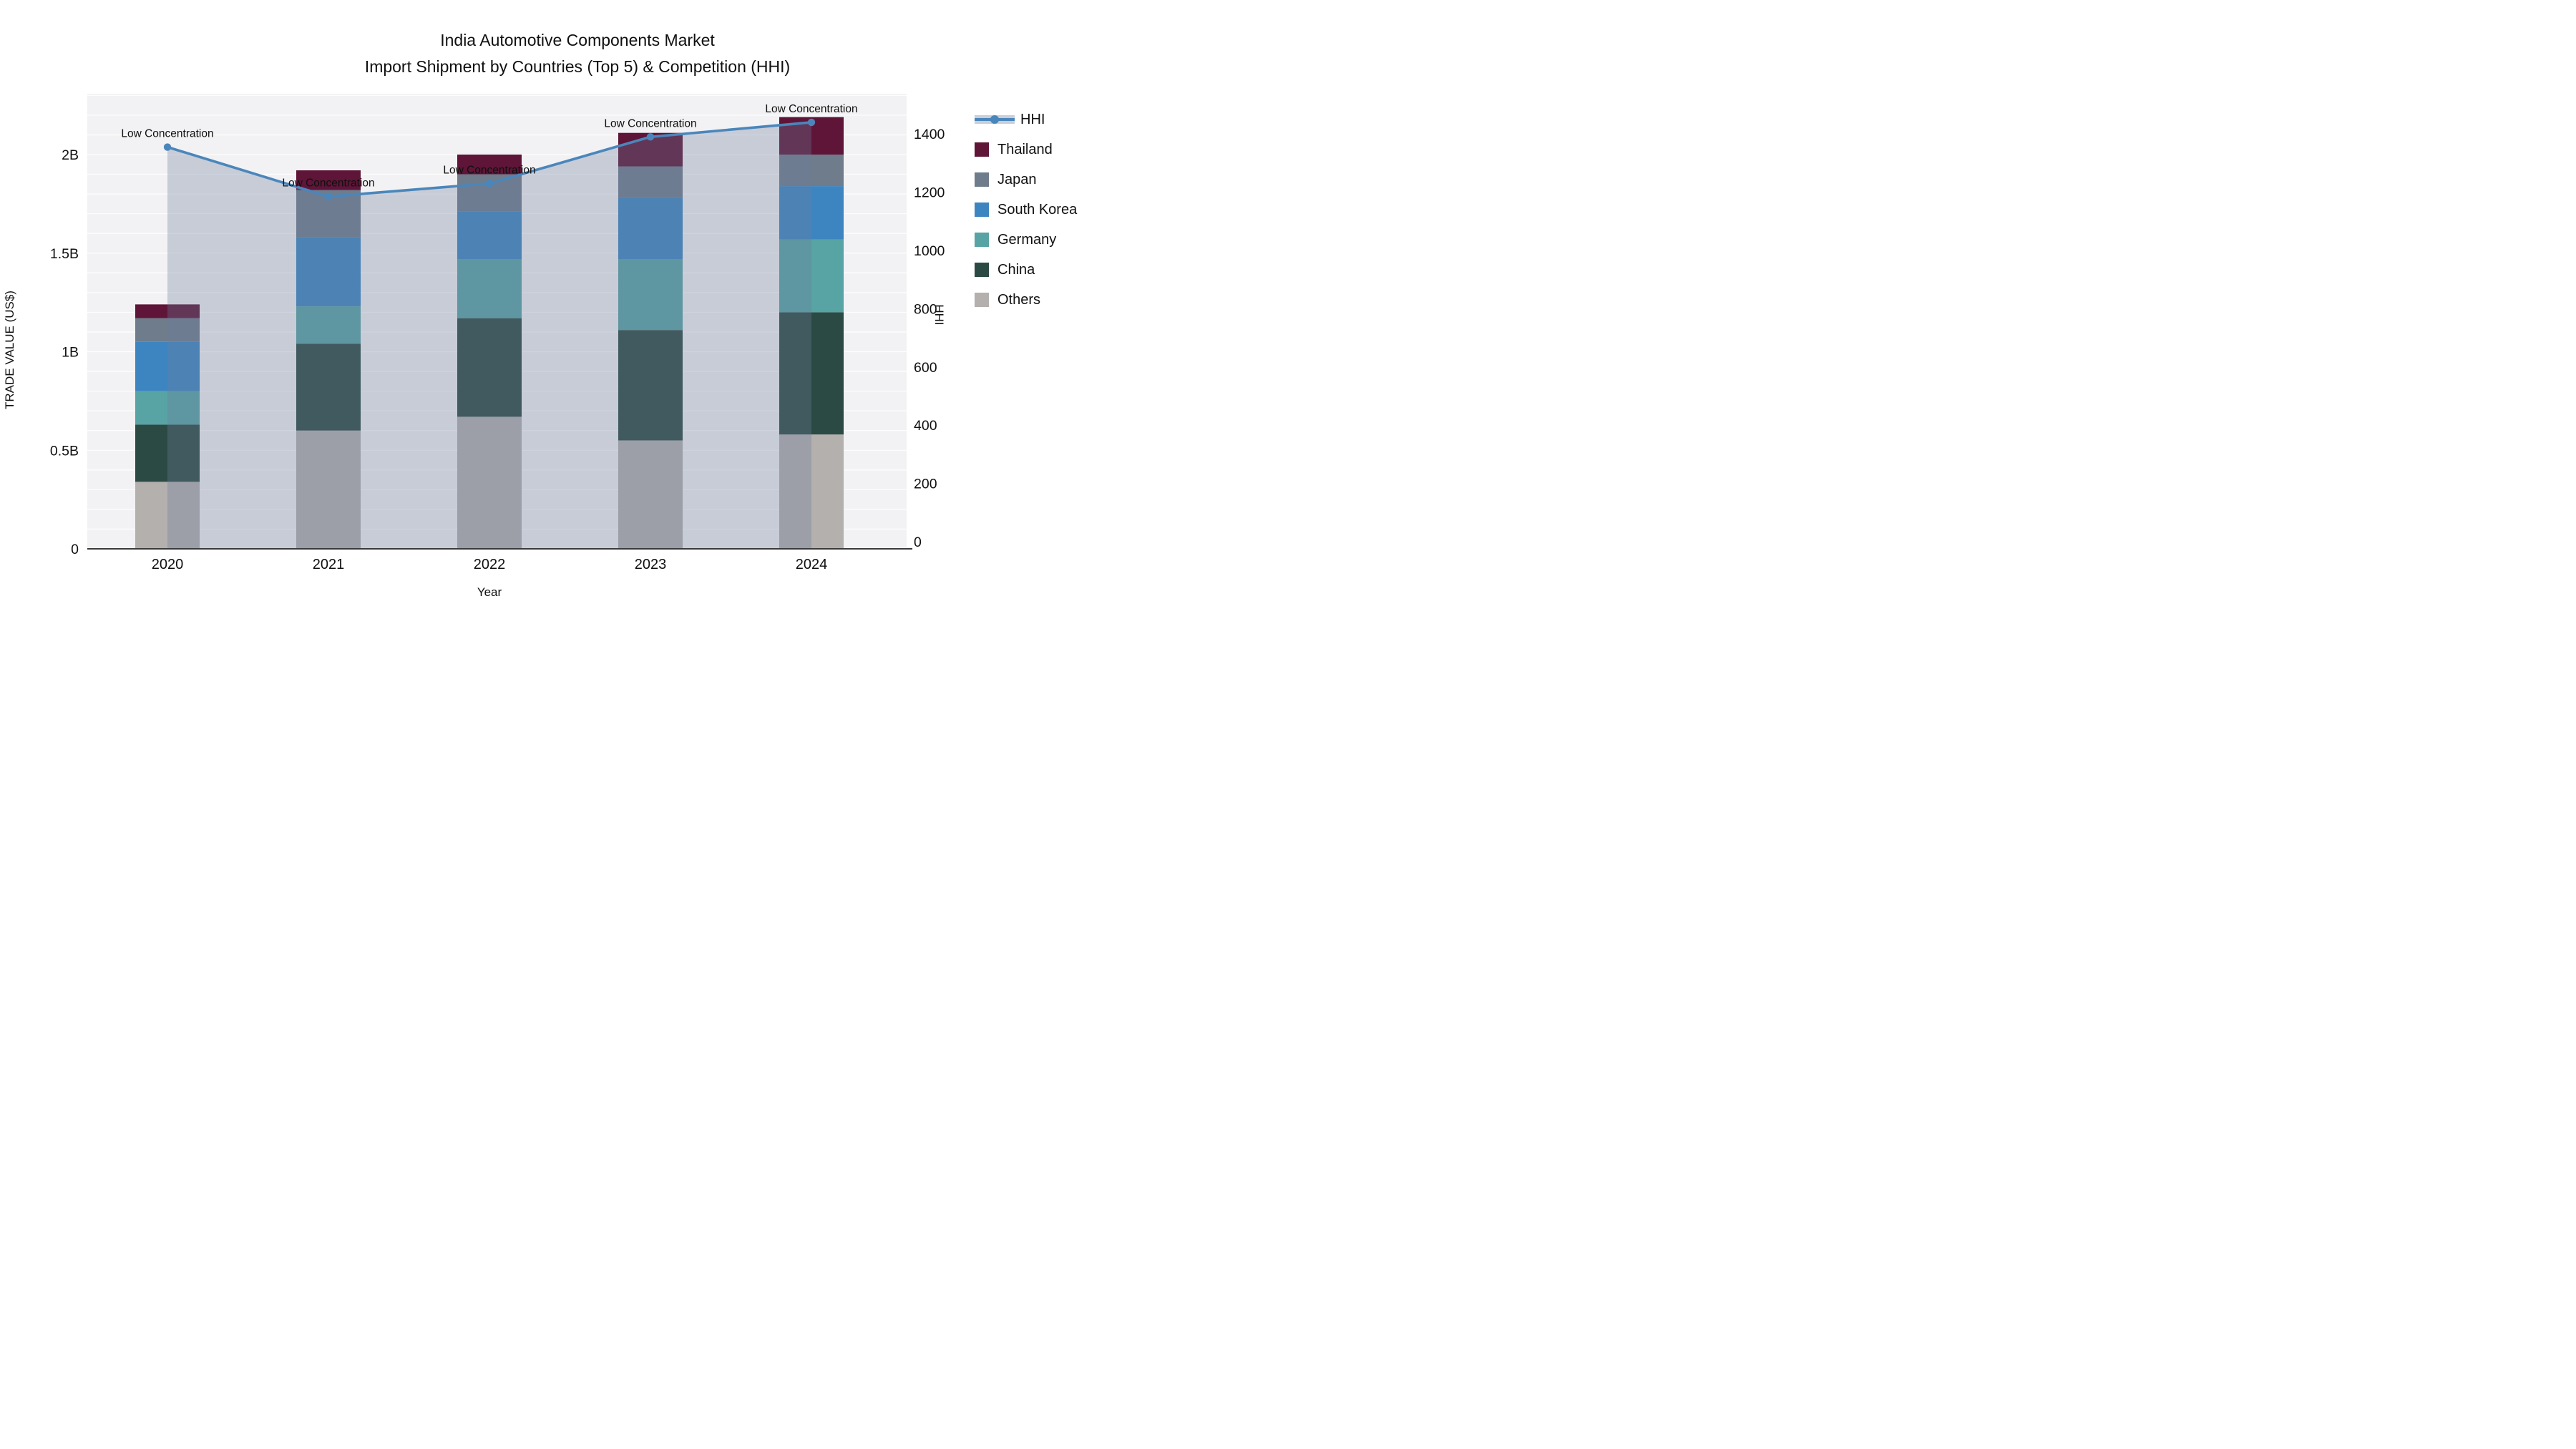 Image resolution: width=2576 pixels, height=1449 pixels. Describe the element at coordinates (64, 254) in the screenshot. I see `left-tick-label: 1.5B` at that location.